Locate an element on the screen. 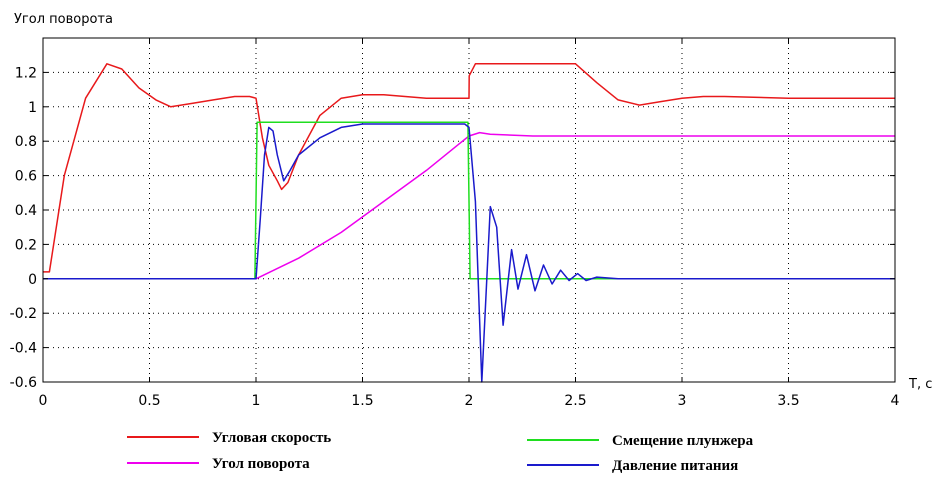  x-tick-label: 1 is located at coordinates (256, 401).